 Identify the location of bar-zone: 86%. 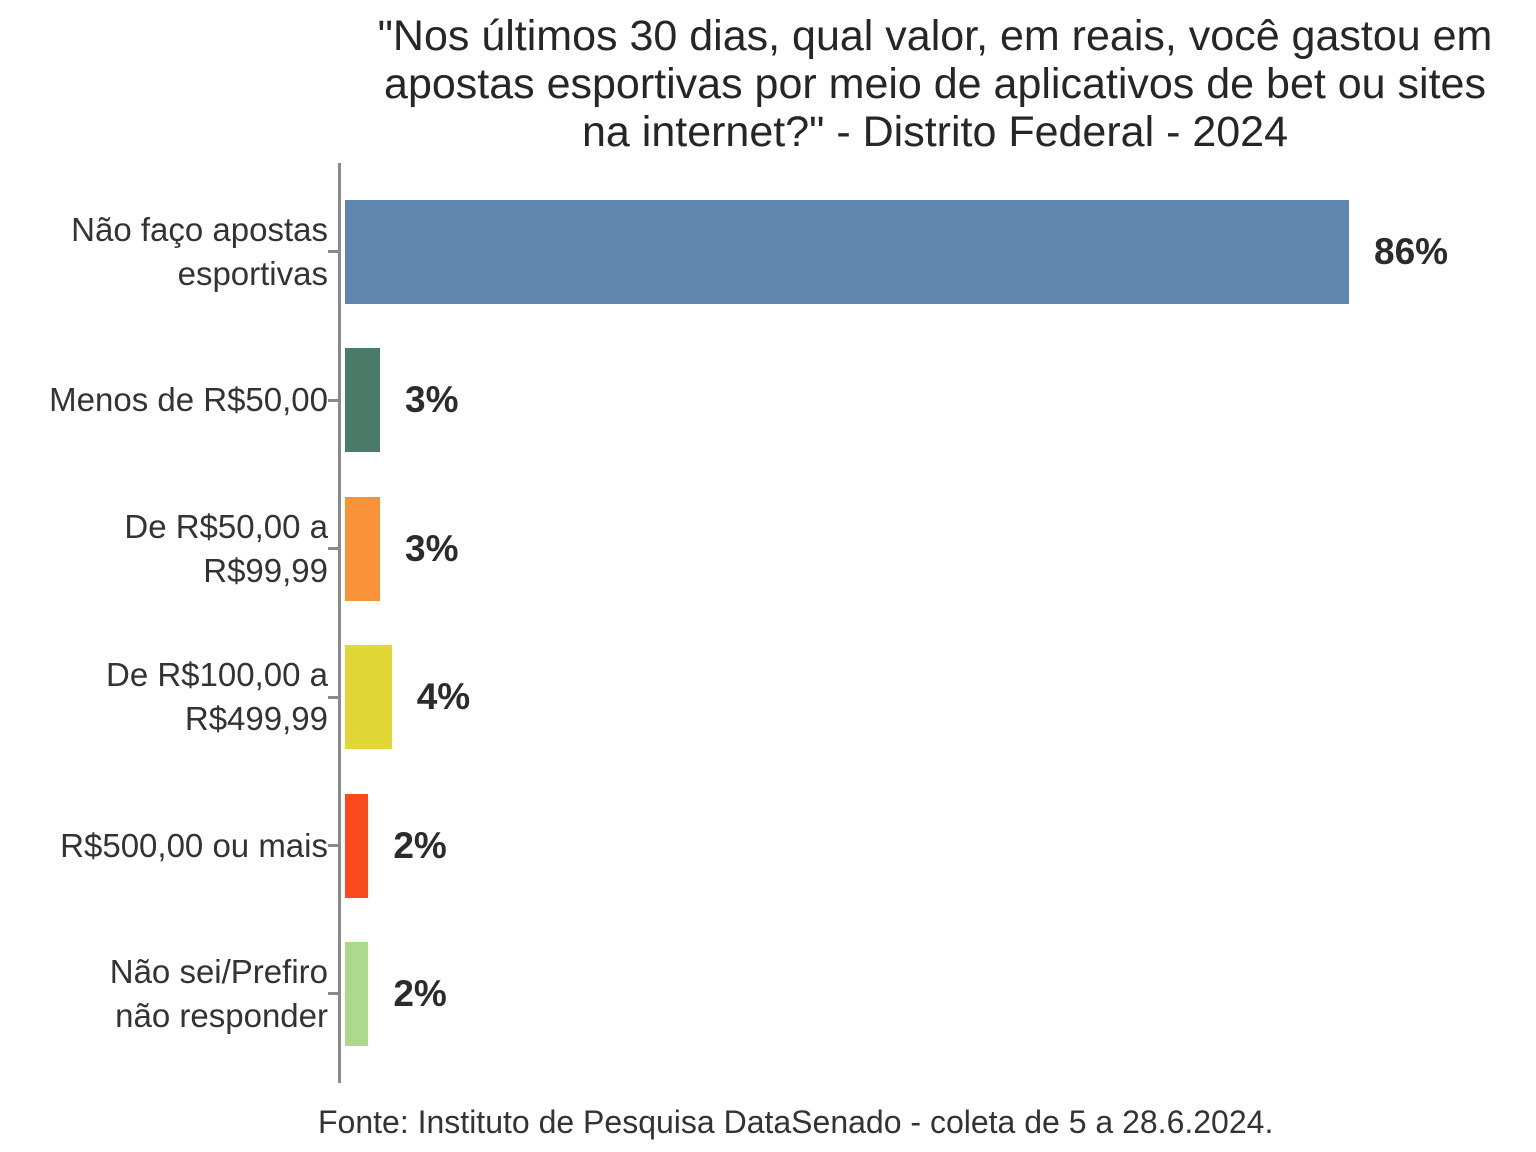
(897, 251).